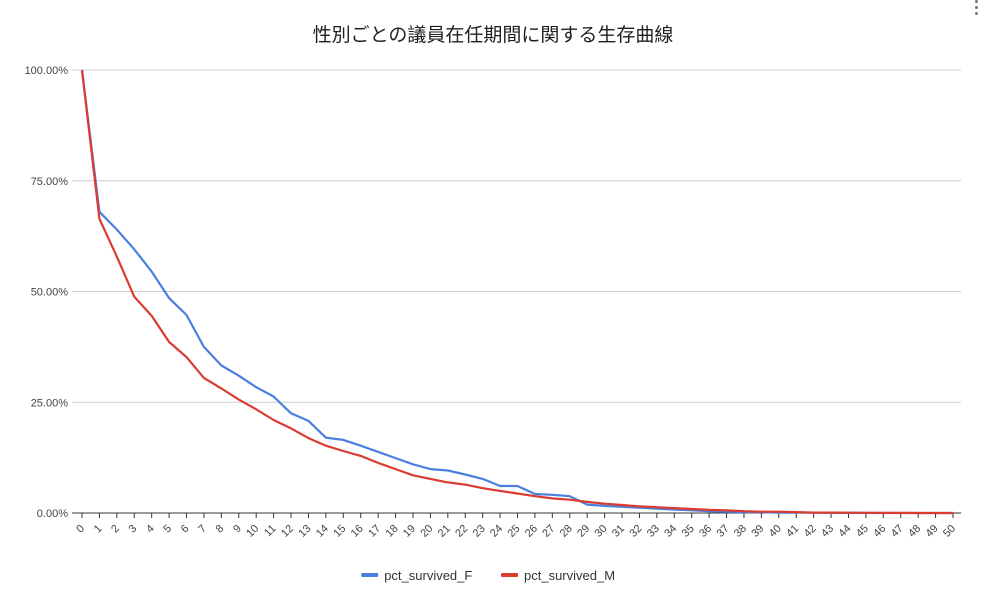  I want to click on y-tick-label: 75.00%, so click(50, 182).